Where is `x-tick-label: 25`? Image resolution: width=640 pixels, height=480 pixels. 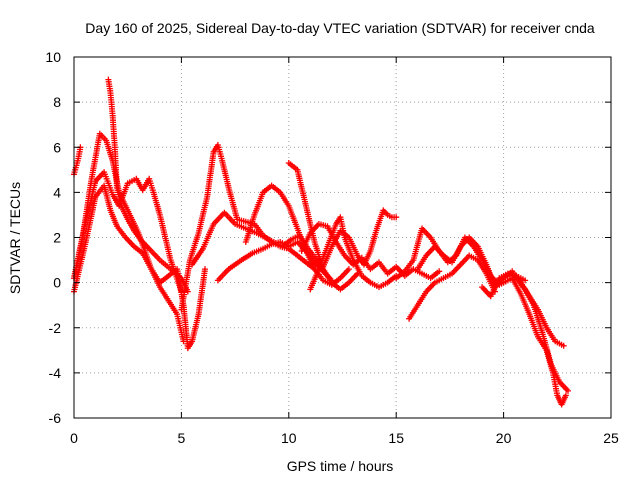 x-tick-label: 25 is located at coordinates (611, 438).